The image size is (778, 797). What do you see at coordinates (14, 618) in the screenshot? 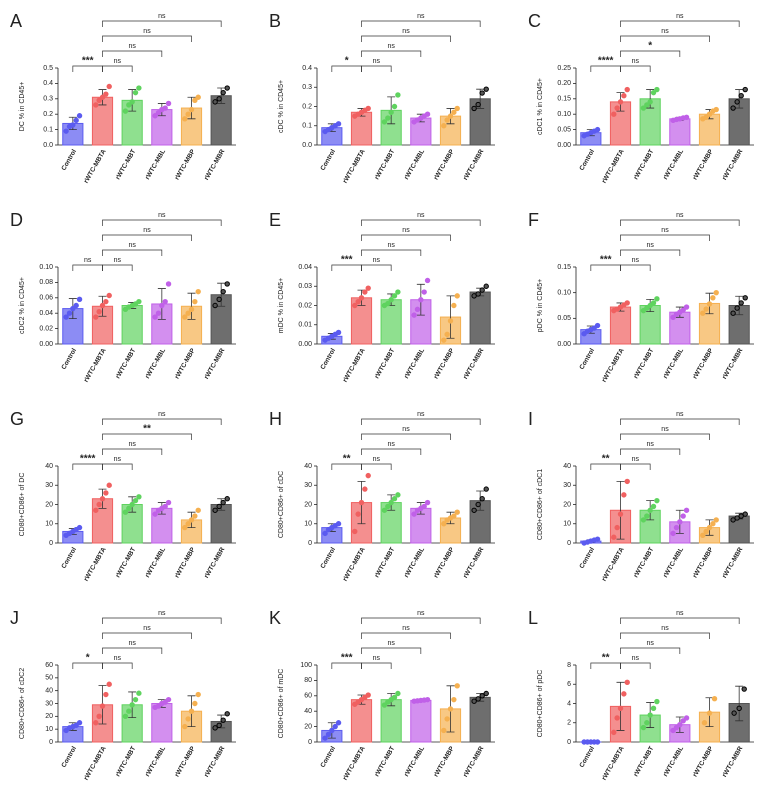
I see `panel-letter: J` at bounding box center [14, 618].